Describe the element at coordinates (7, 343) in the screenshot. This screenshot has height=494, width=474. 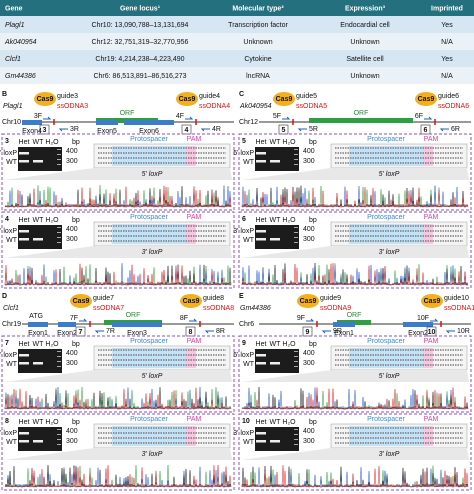
I see `subpanel-num: 7` at that location.